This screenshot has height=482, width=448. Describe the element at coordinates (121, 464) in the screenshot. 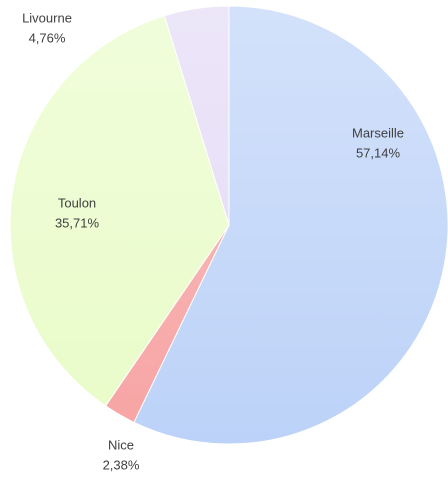

I see `slice-value-label: 2,38%` at that location.